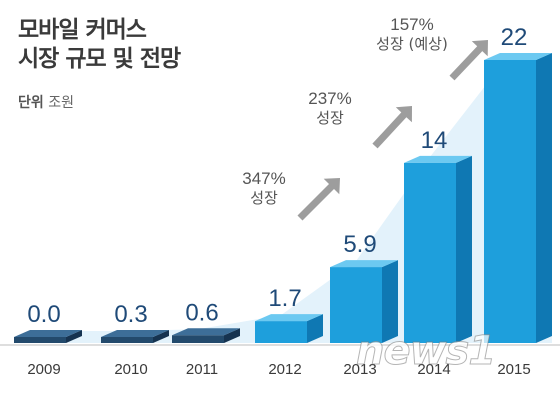 The image size is (560, 400). What do you see at coordinates (330, 118) in the screenshot?
I see `growth-caption-2013-2014: 성장` at bounding box center [330, 118].